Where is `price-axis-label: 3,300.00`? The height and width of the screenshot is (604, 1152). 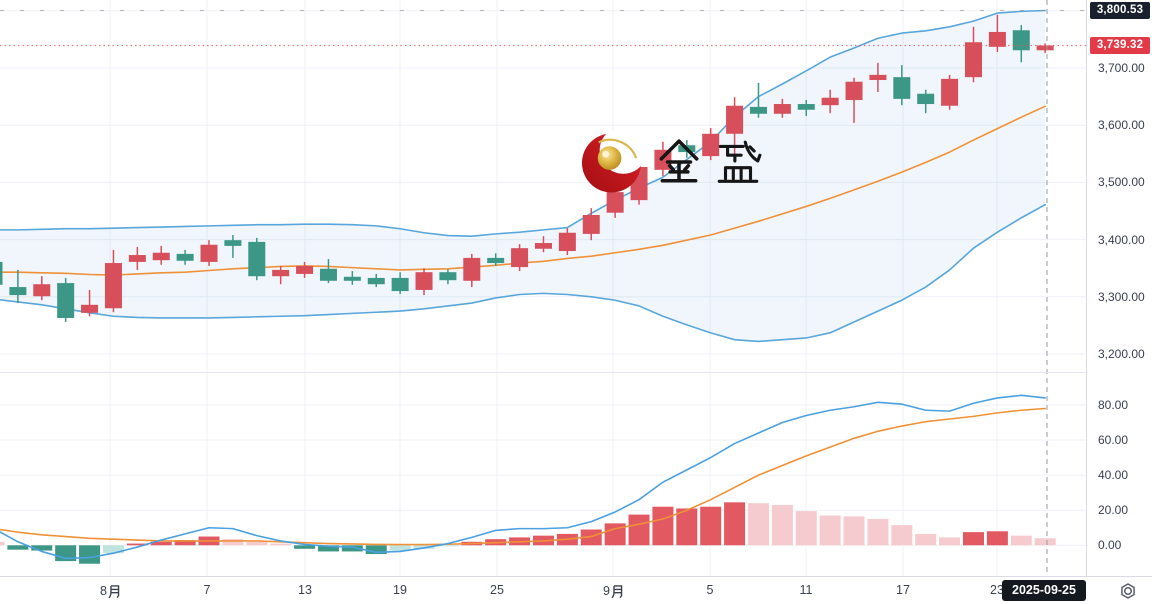
price-axis-label: 3,300.00 is located at coordinates (1121, 296).